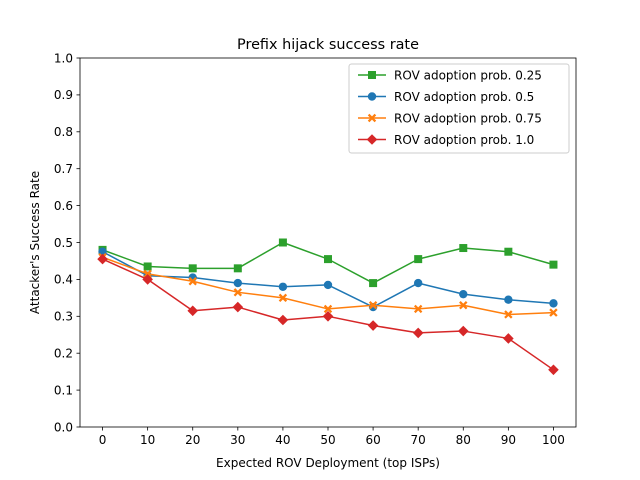  Describe the element at coordinates (328, 45) in the screenshot. I see `chart-title: Prefix hijack success rate` at that location.